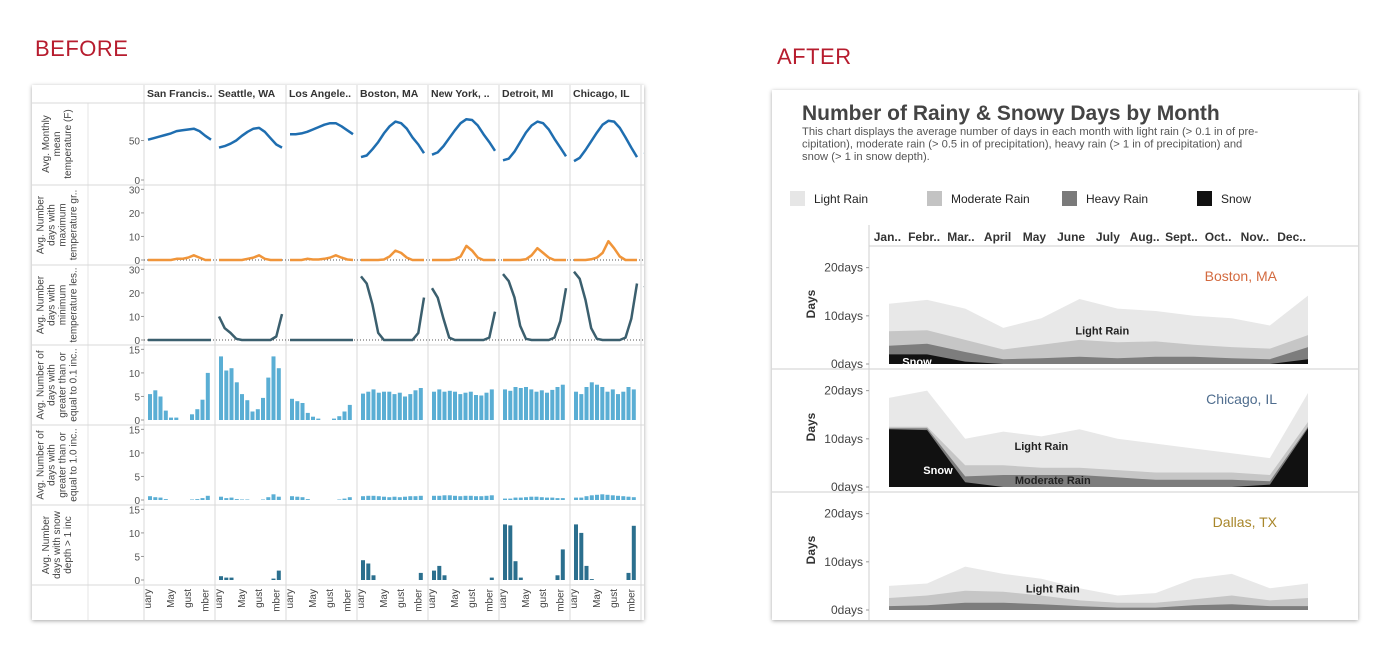  Describe the element at coordinates (841, 199) in the screenshot. I see `legend-label: Light Rain` at that location.